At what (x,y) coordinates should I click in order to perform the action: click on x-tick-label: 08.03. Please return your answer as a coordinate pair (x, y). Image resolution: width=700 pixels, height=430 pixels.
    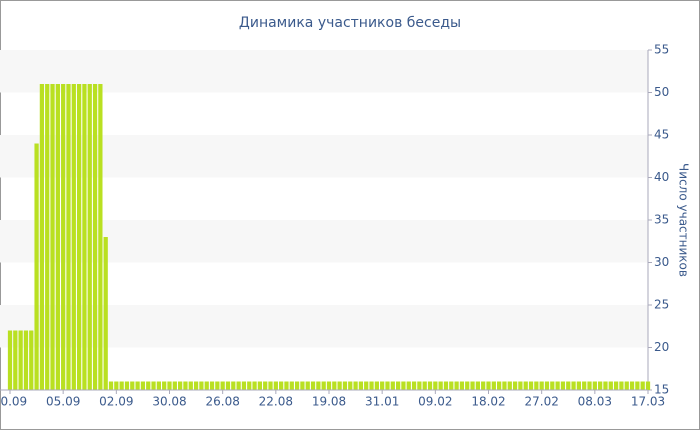
    Looking at the image, I should click on (595, 402).